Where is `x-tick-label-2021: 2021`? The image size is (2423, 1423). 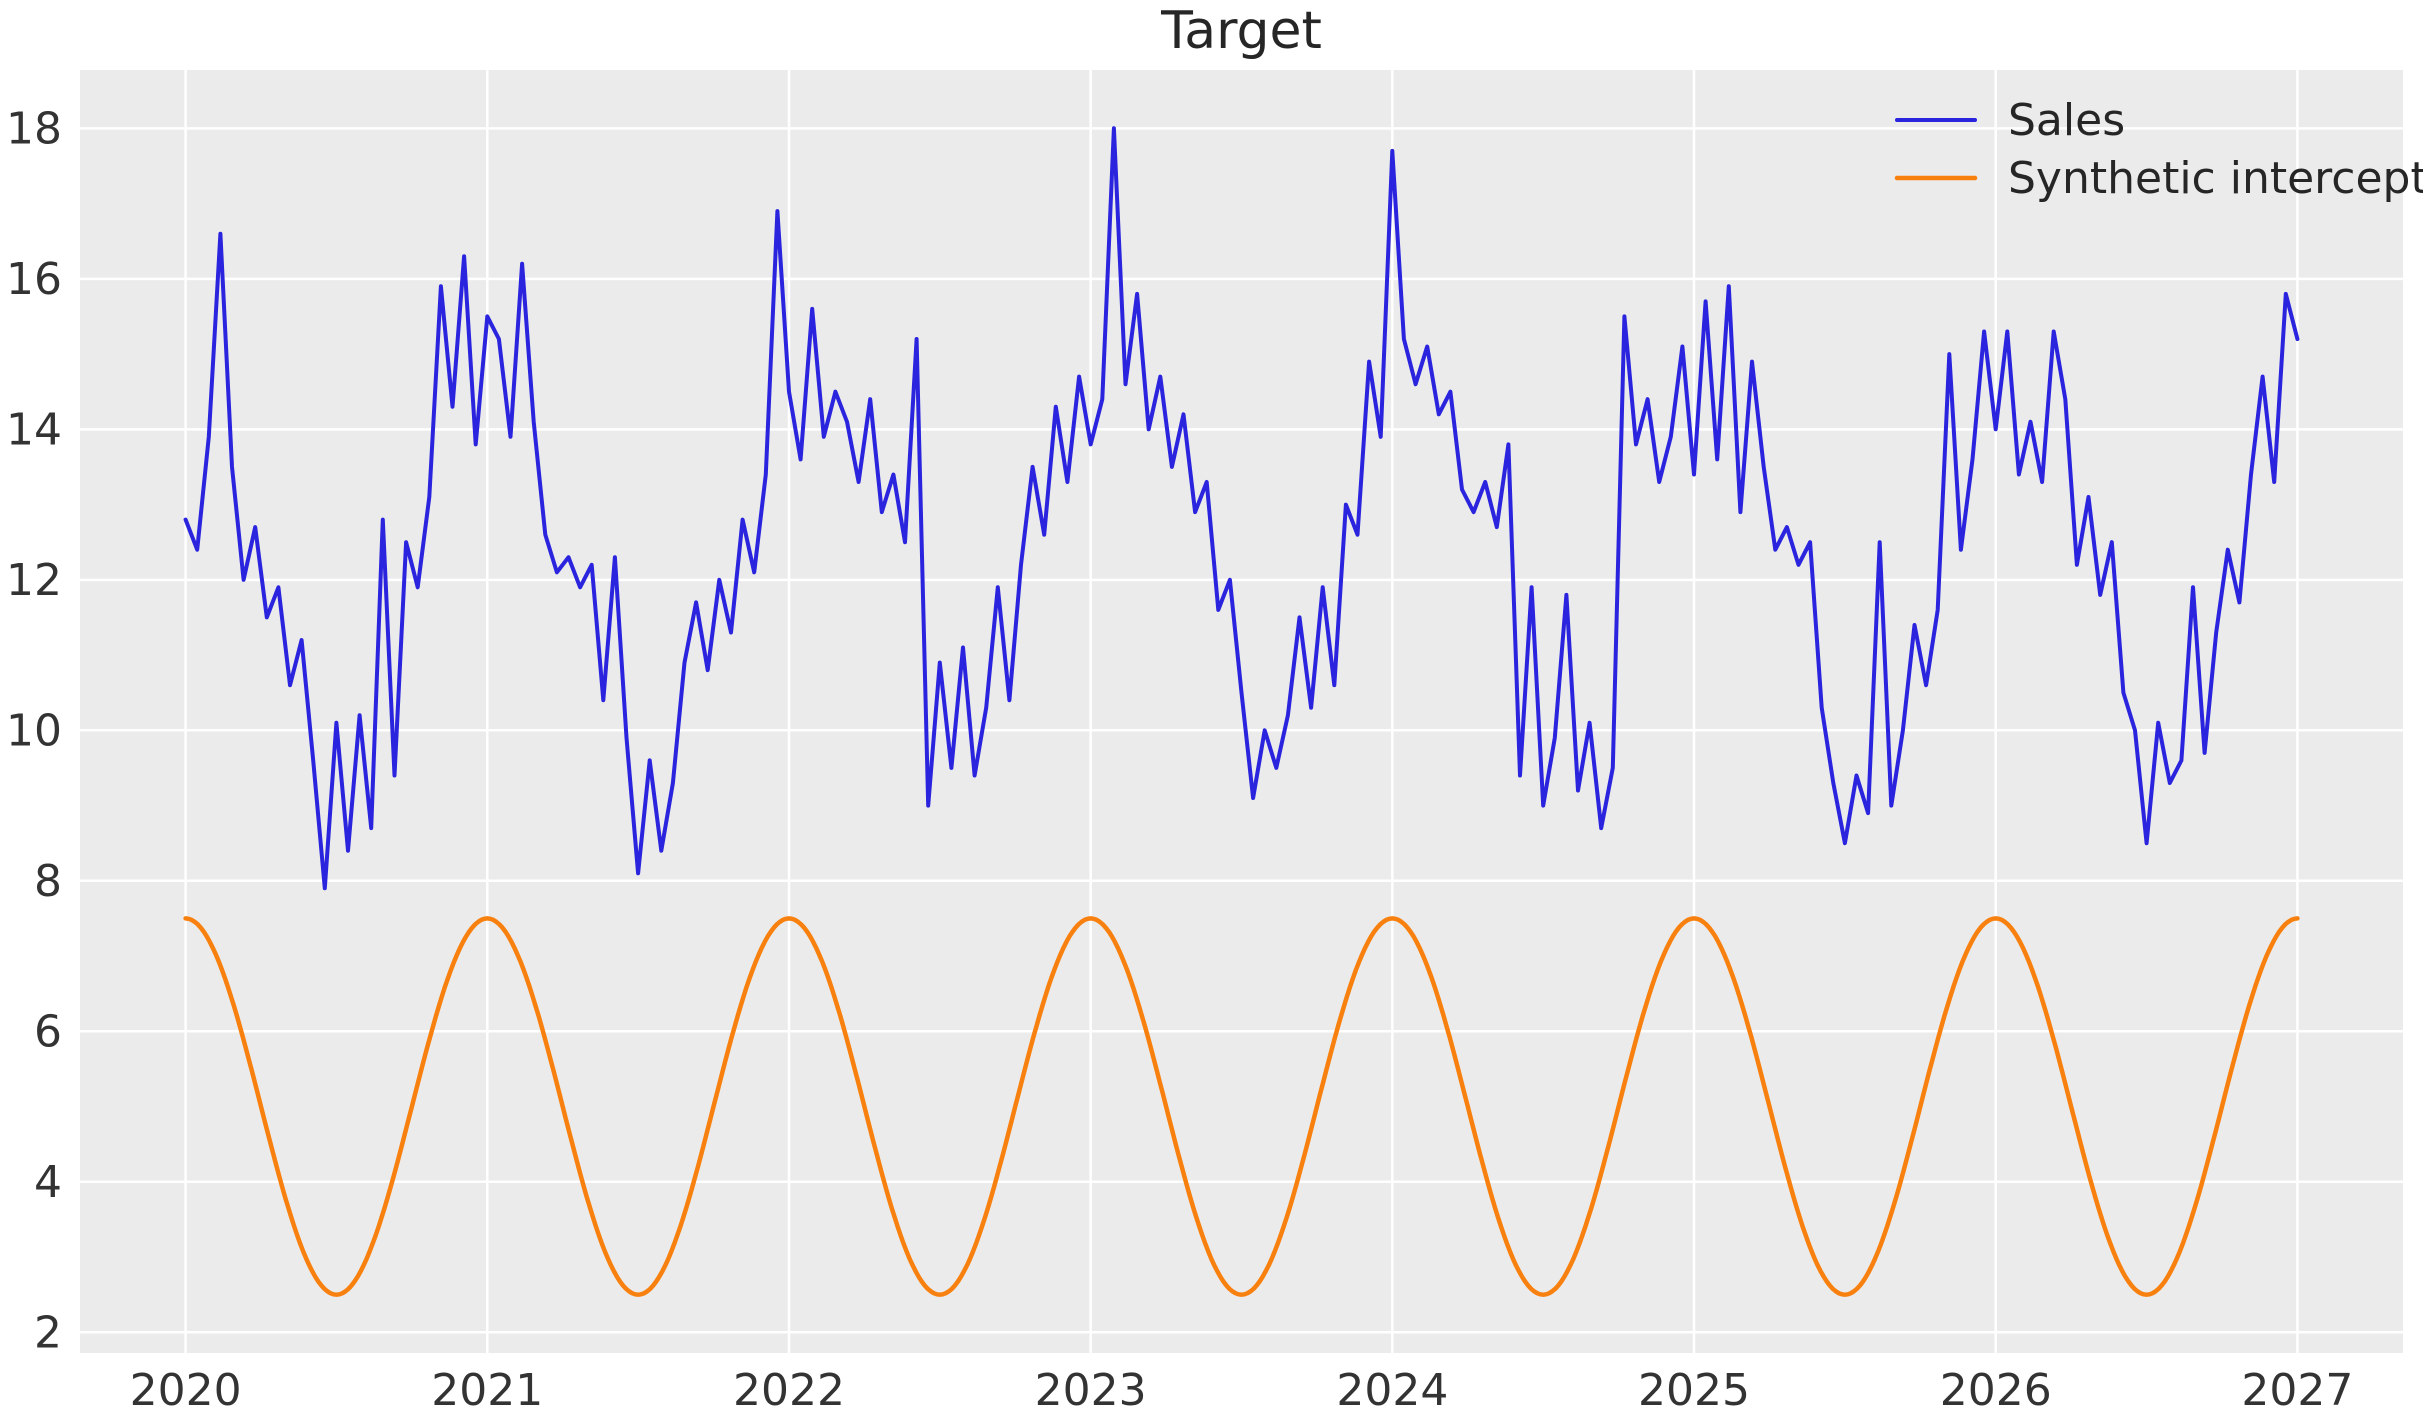
x-tick-label-2021: 2021 is located at coordinates (487, 1390).